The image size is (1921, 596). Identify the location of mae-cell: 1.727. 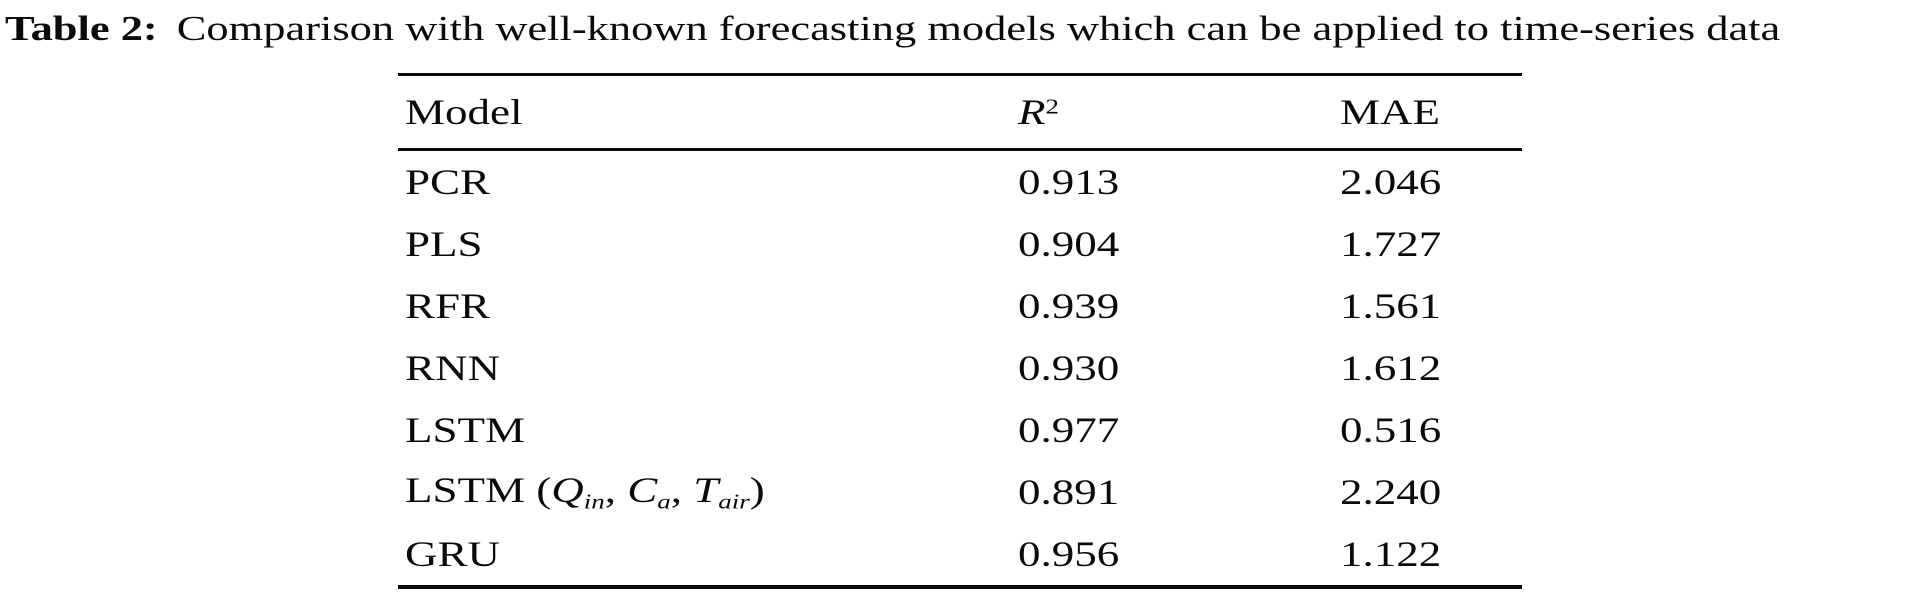
(1431, 244).